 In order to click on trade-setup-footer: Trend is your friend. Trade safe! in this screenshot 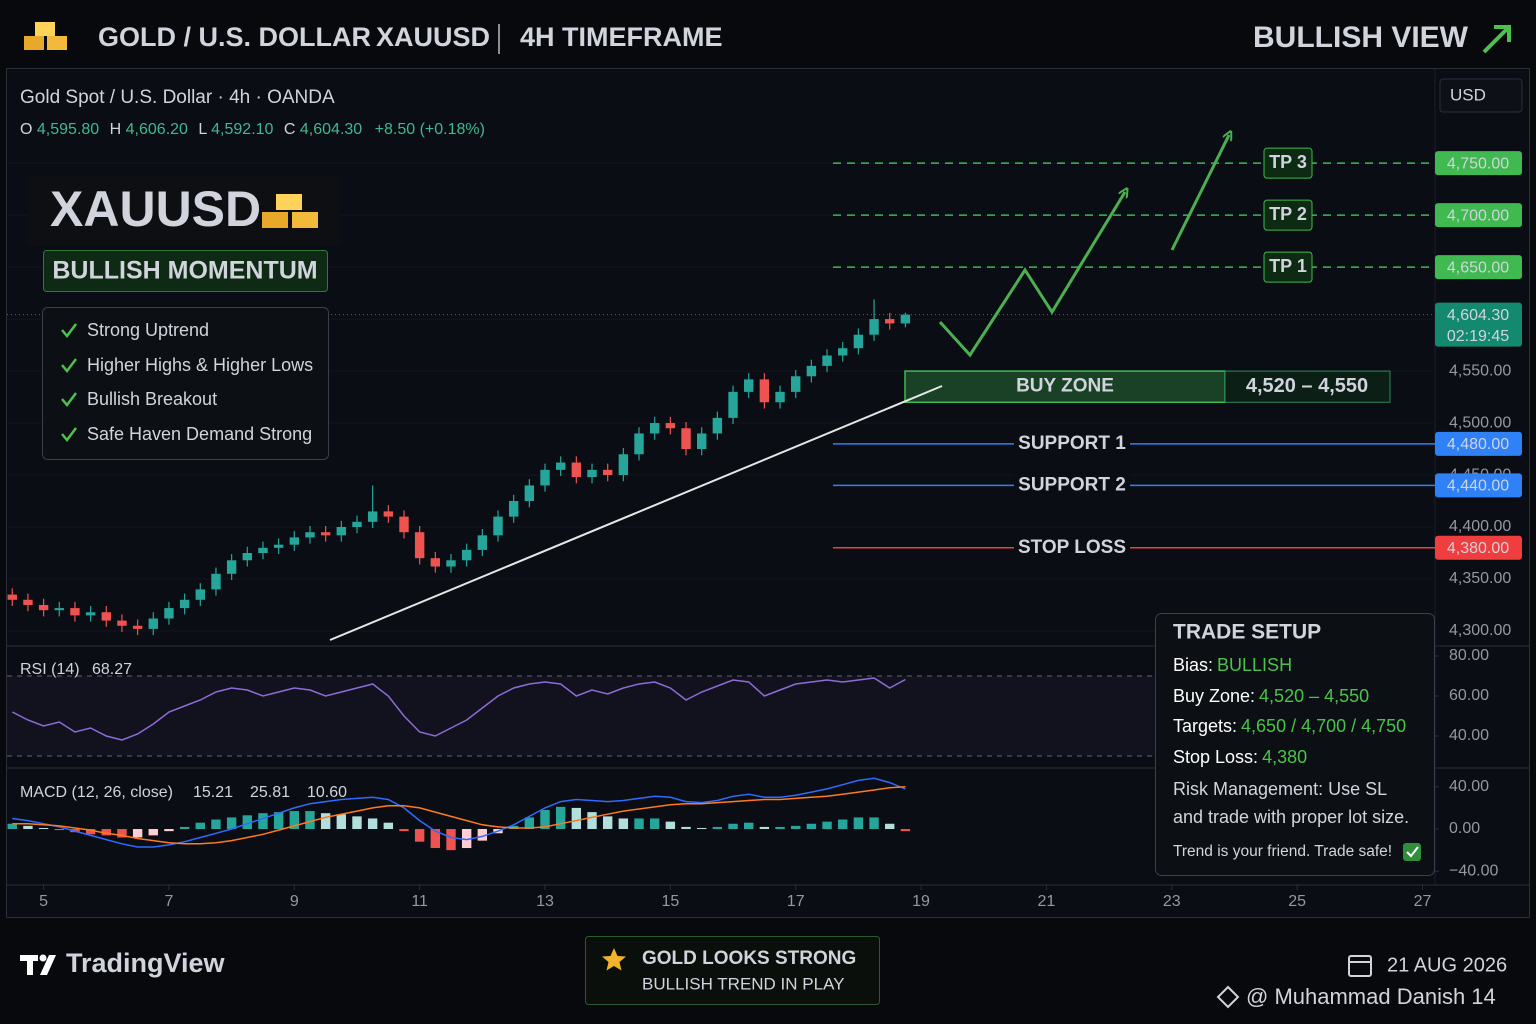, I will do `click(1282, 851)`.